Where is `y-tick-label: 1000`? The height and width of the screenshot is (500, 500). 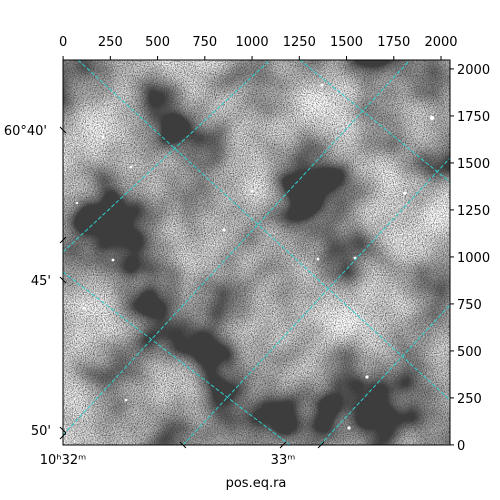 y-tick-label: 1000 is located at coordinates (473, 258).